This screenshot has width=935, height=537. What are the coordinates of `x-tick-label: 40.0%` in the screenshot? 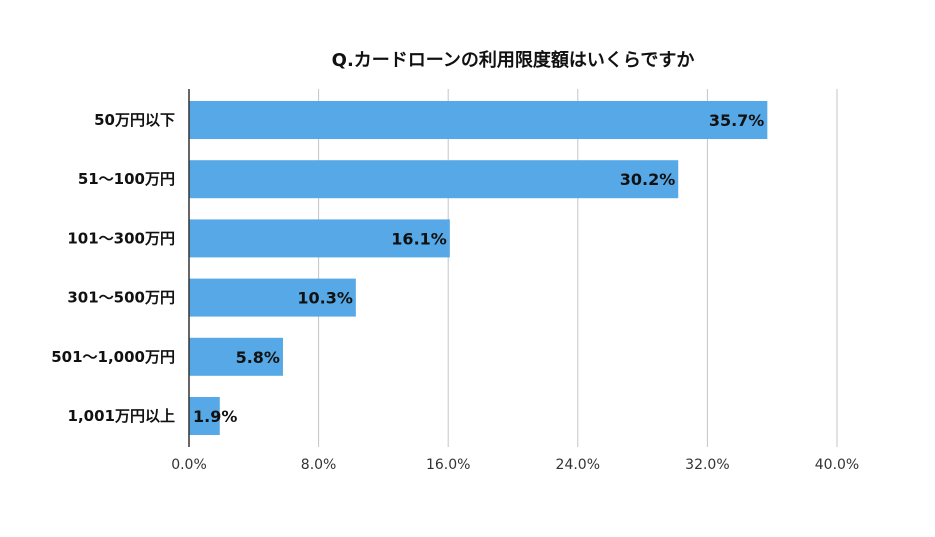 It's located at (837, 465).